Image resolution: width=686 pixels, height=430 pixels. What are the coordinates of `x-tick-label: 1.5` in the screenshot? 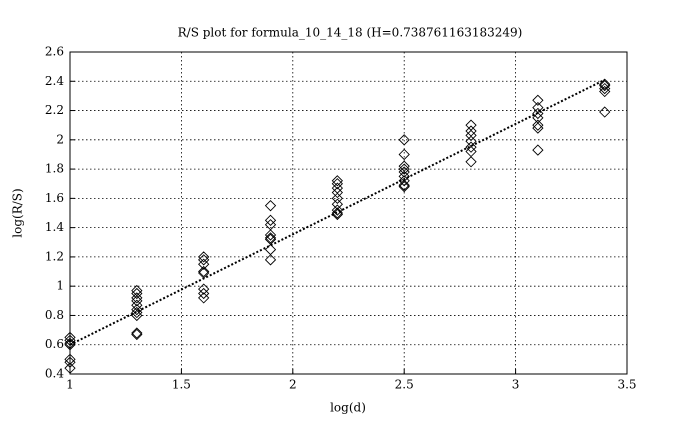 It's located at (181, 385).